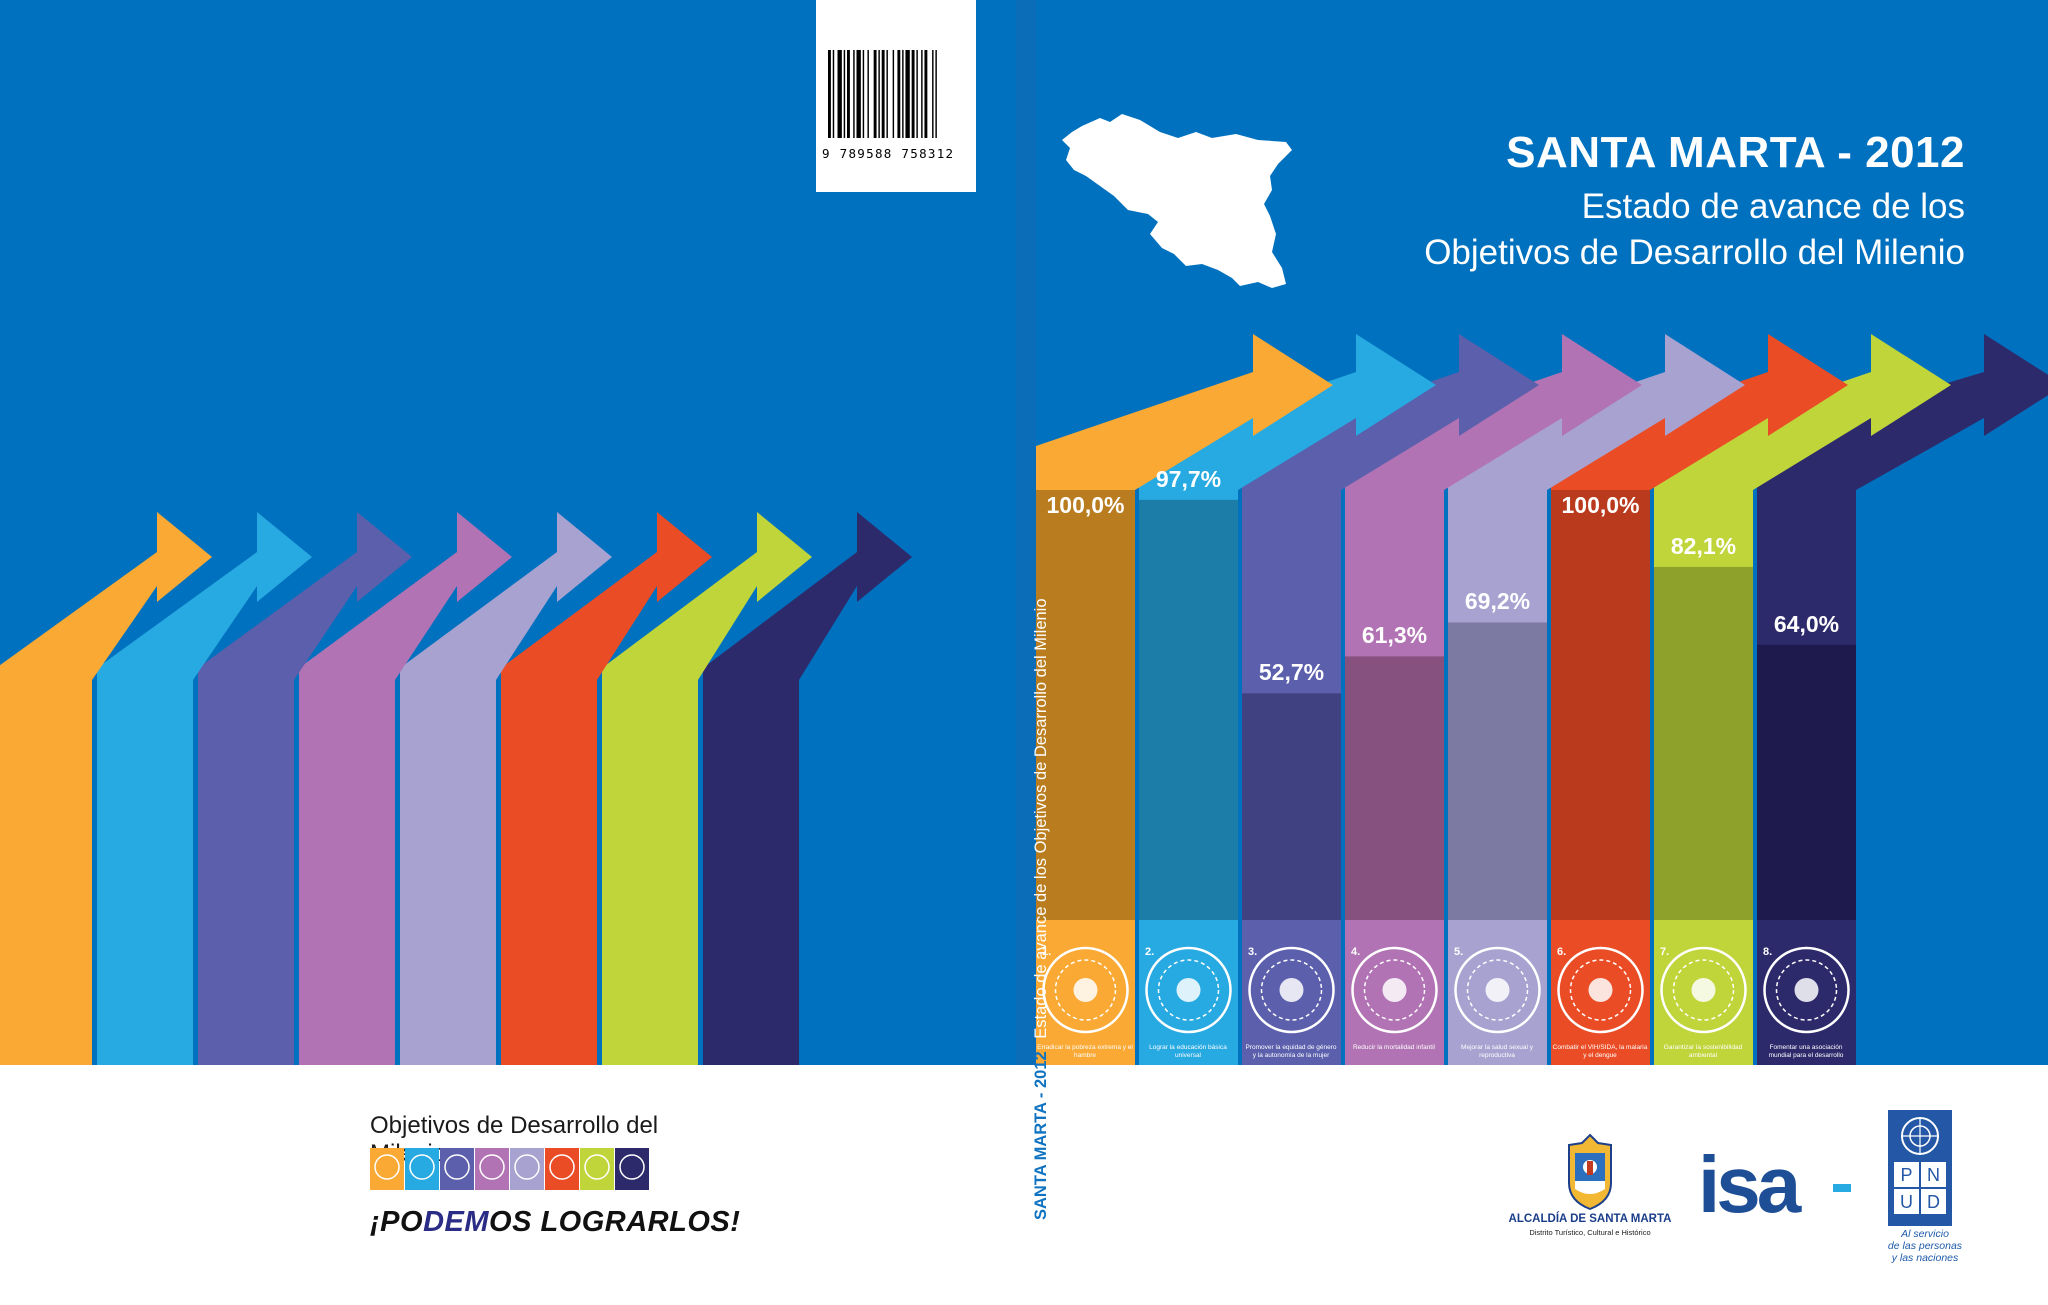 The height and width of the screenshot is (1305, 2048). I want to click on pnud-letter-d: D, so click(1933, 1202).